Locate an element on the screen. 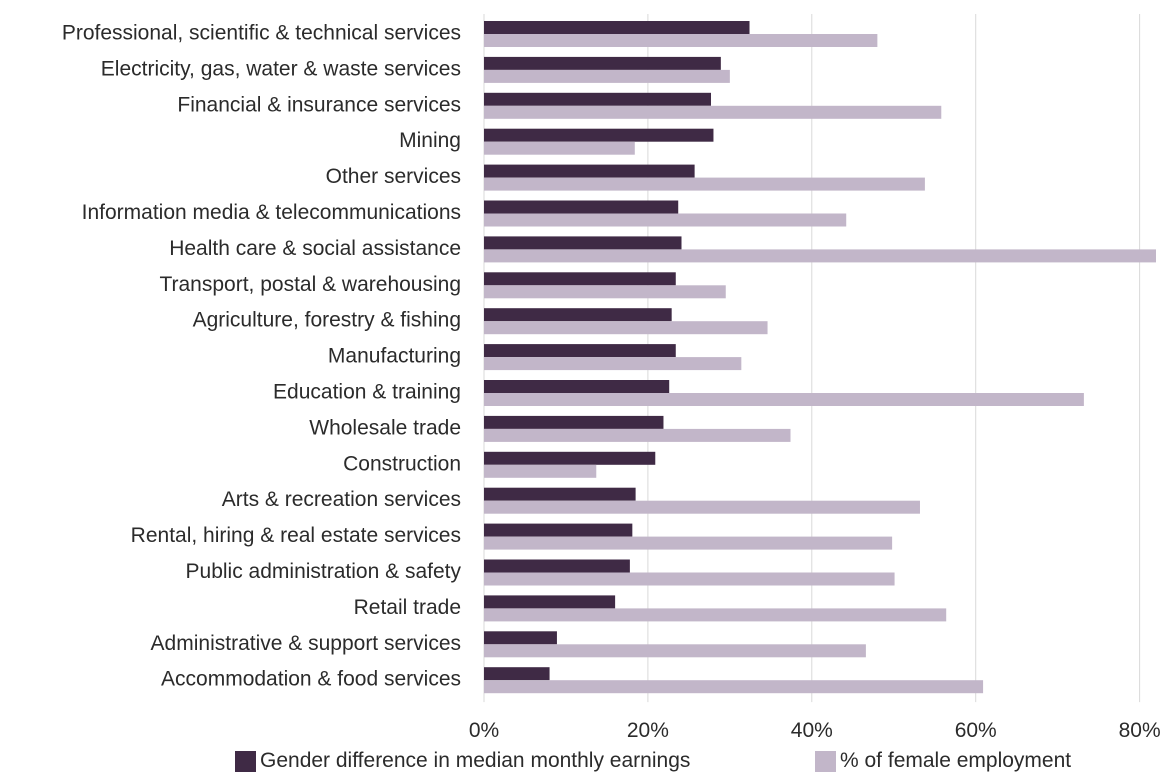 This screenshot has height=775, width=1165. category-label-3: Mining is located at coordinates (430, 140).